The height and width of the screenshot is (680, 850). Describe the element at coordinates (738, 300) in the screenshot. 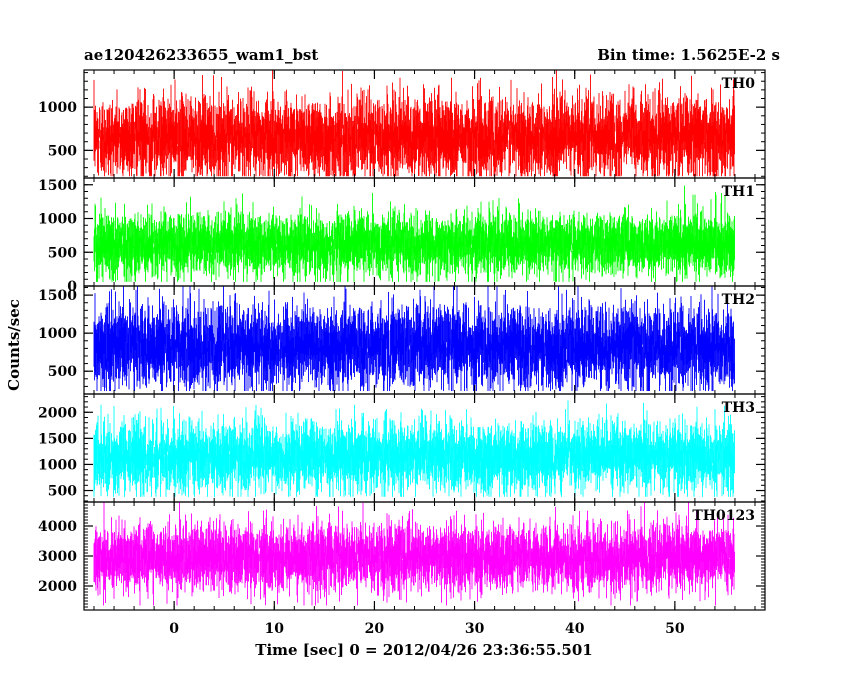

I see `panel-label-th2: TH2` at that location.